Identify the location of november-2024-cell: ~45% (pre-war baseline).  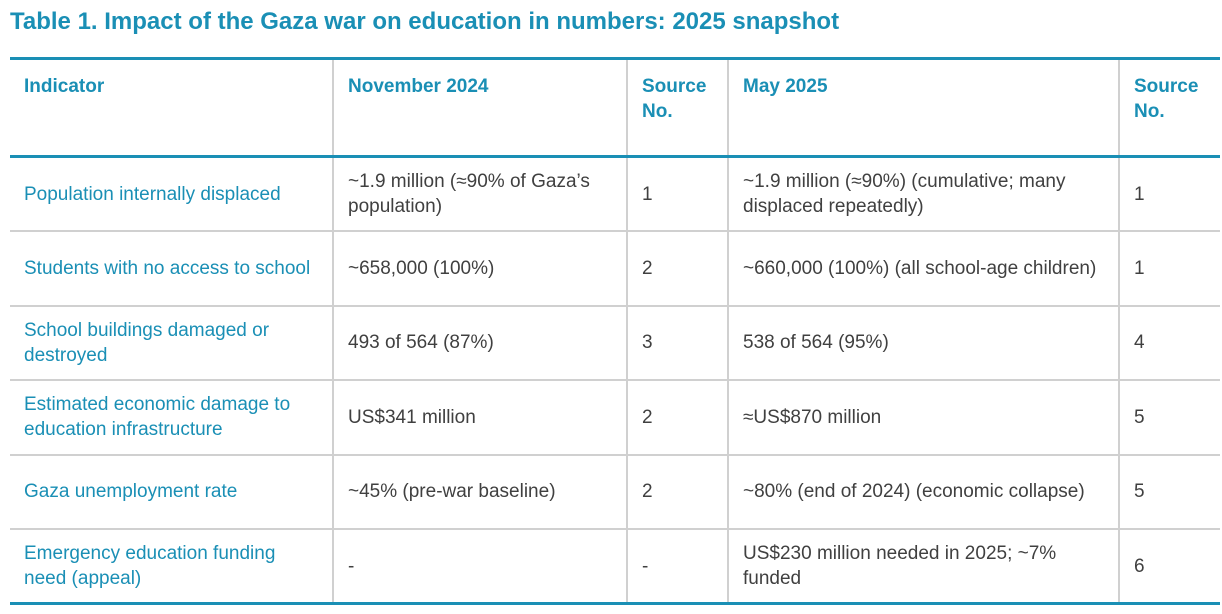
(479, 491).